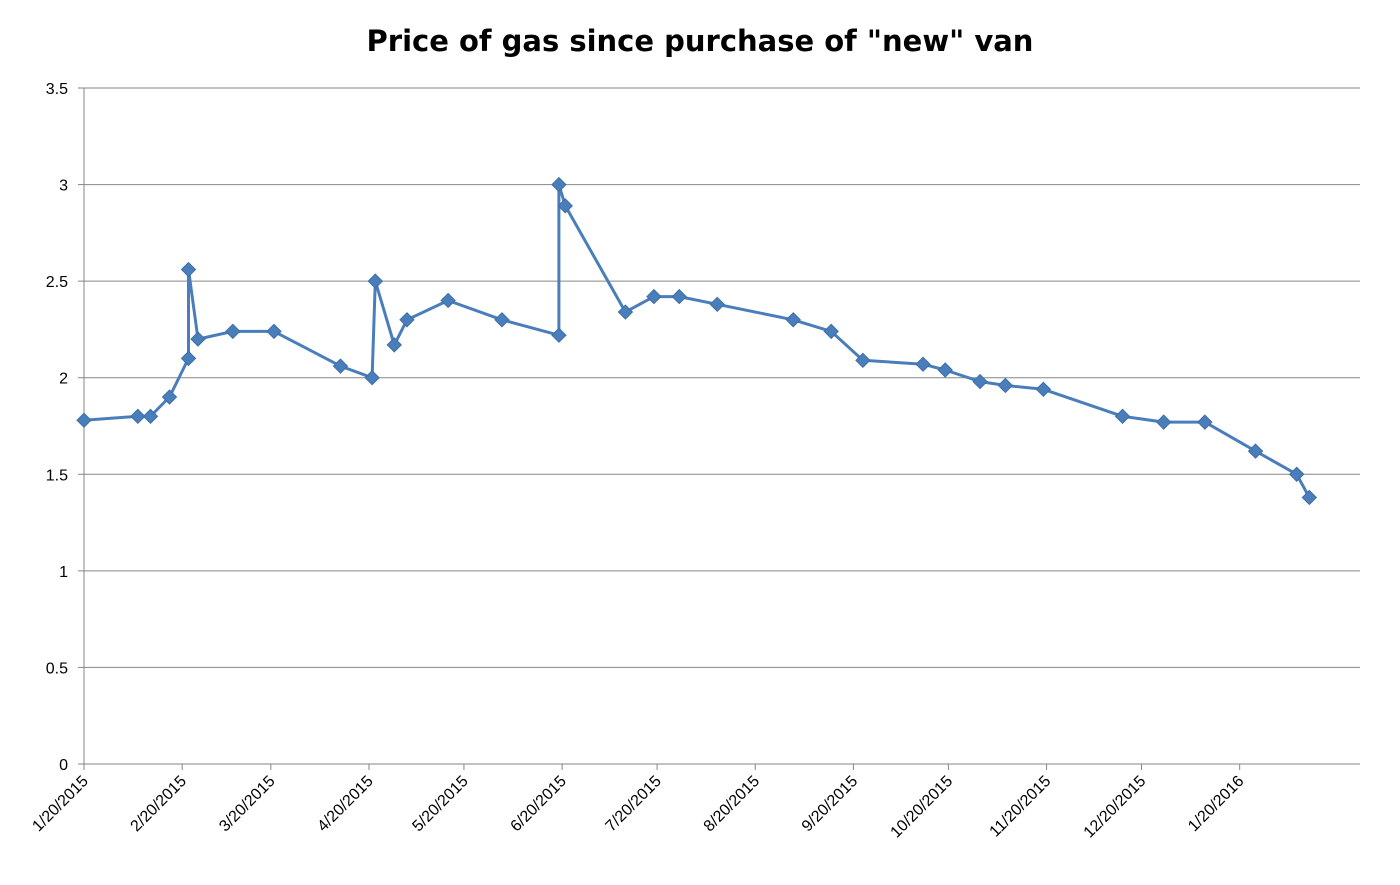  What do you see at coordinates (57, 668) in the screenshot?
I see `y-tick-label: 0.5` at bounding box center [57, 668].